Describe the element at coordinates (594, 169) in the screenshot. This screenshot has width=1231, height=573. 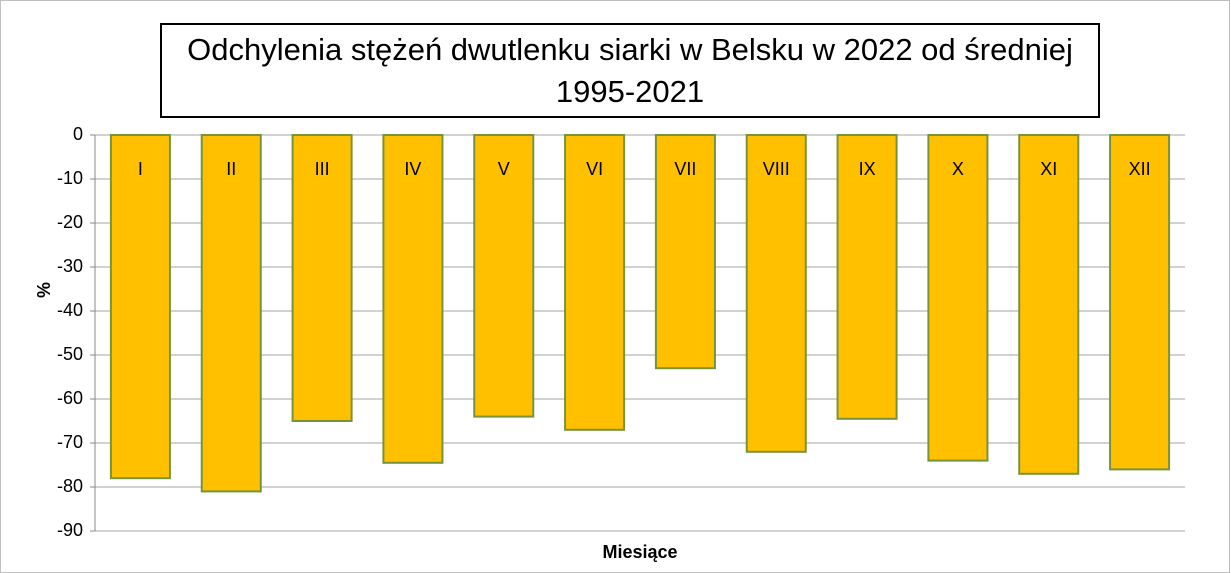
I see `x-tick-label: VI` at that location.